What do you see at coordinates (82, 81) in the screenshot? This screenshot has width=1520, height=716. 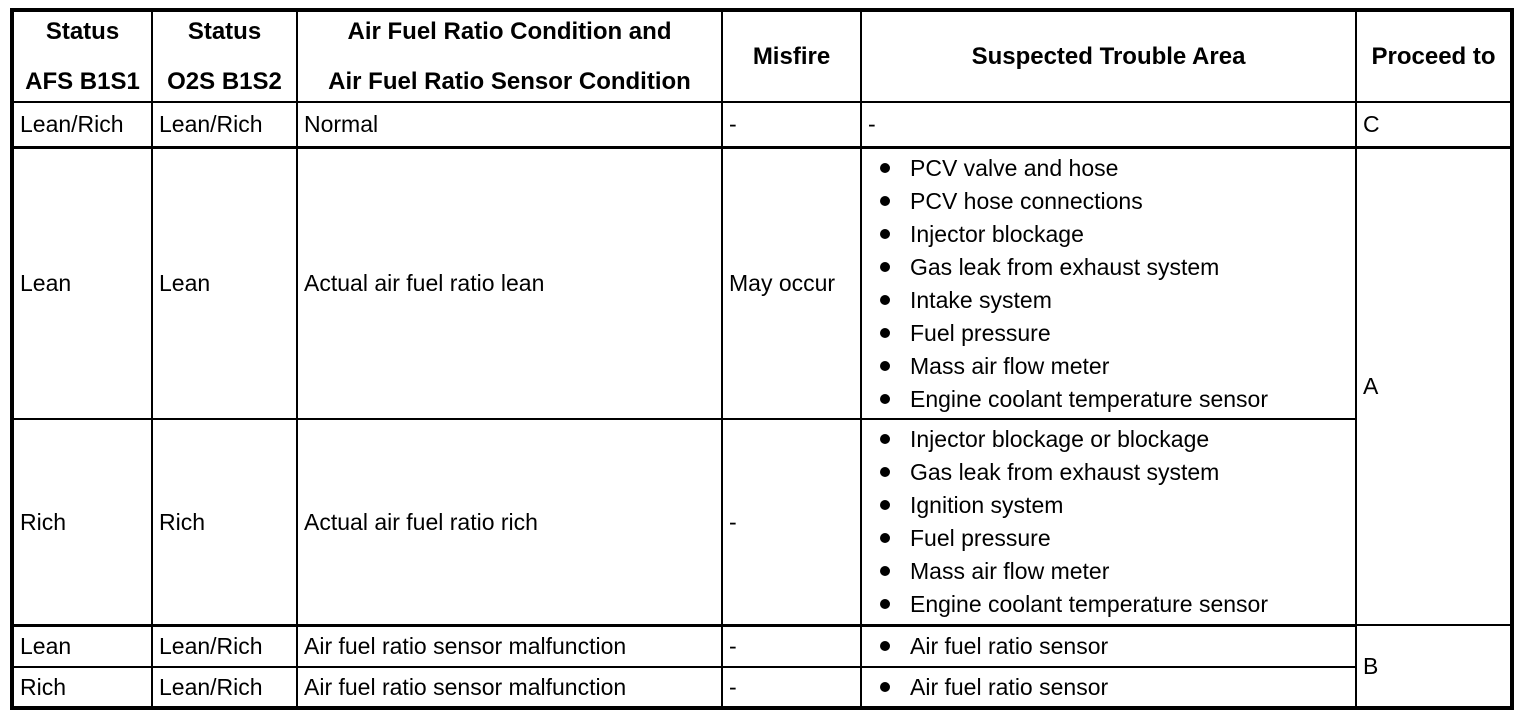 I see `header-status-afs-line2: AFS B1S1` at bounding box center [82, 81].